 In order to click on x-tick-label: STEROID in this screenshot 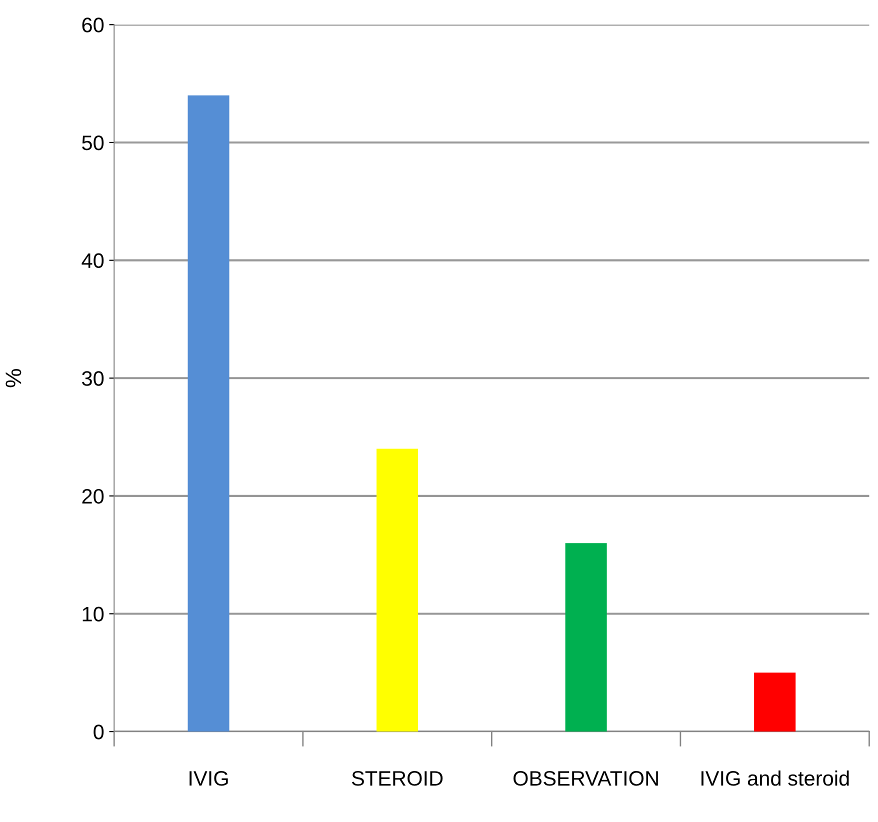, I will do `click(397, 778)`.